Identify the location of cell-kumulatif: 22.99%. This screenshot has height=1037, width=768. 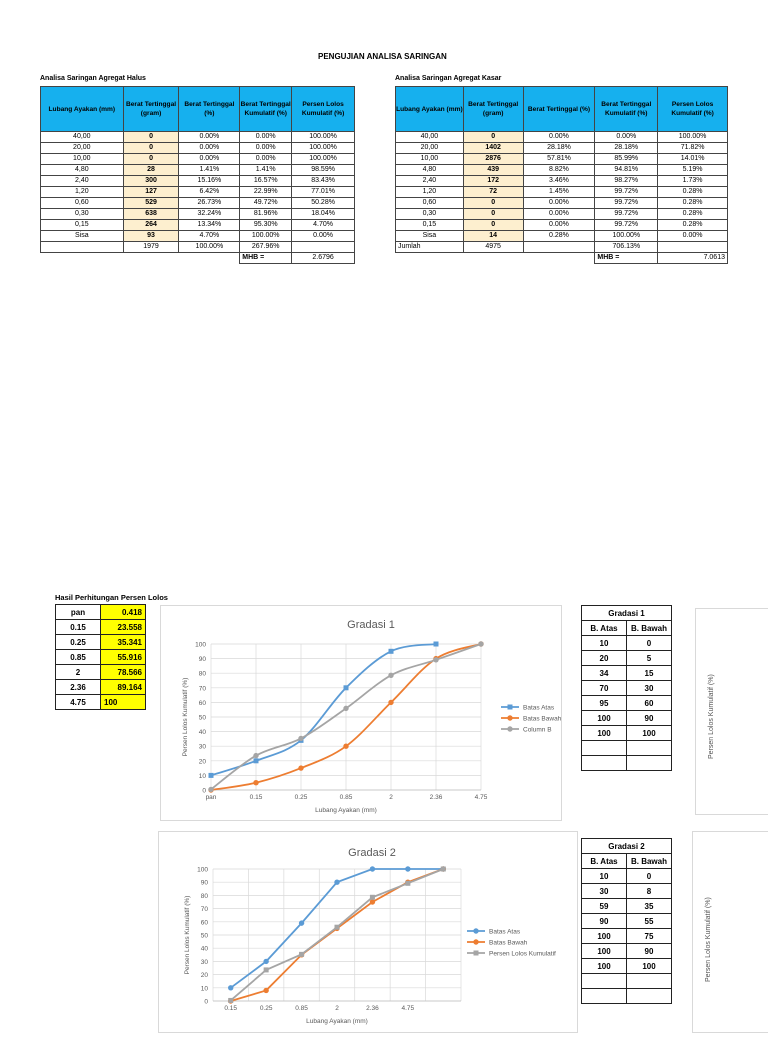
(266, 192).